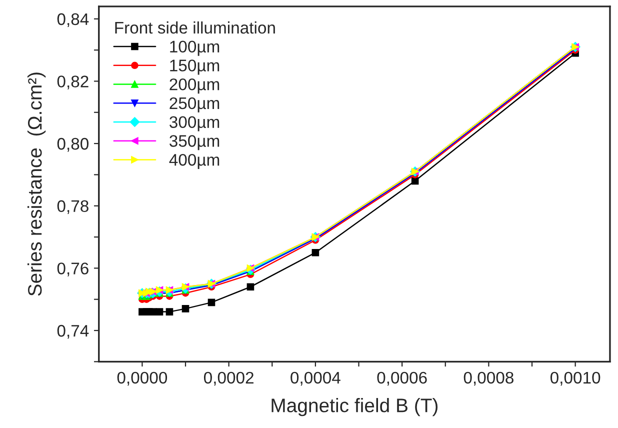 The image size is (618, 428). What do you see at coordinates (195, 86) in the screenshot?
I see `legend-label: 200µm` at bounding box center [195, 86].